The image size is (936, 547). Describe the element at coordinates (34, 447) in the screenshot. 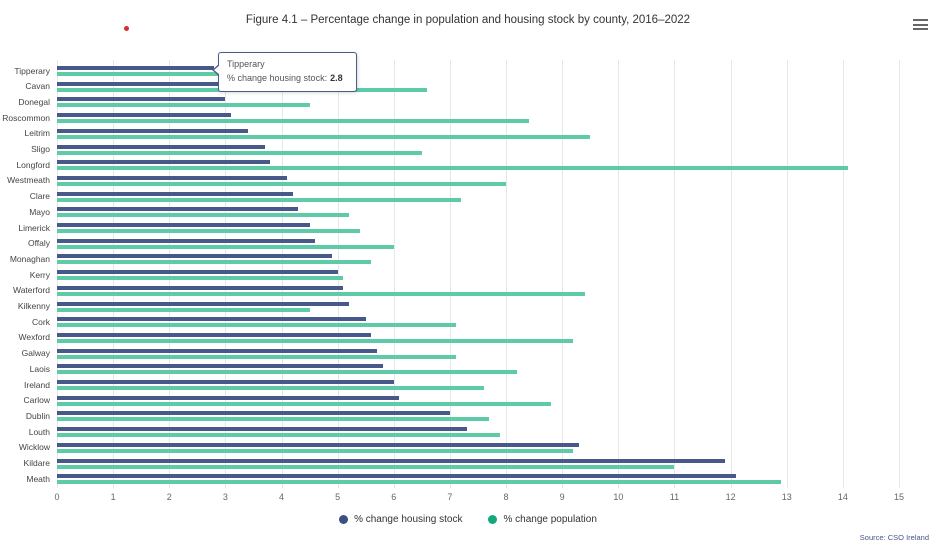

I see `y-axis-label: Wicklow` at that location.